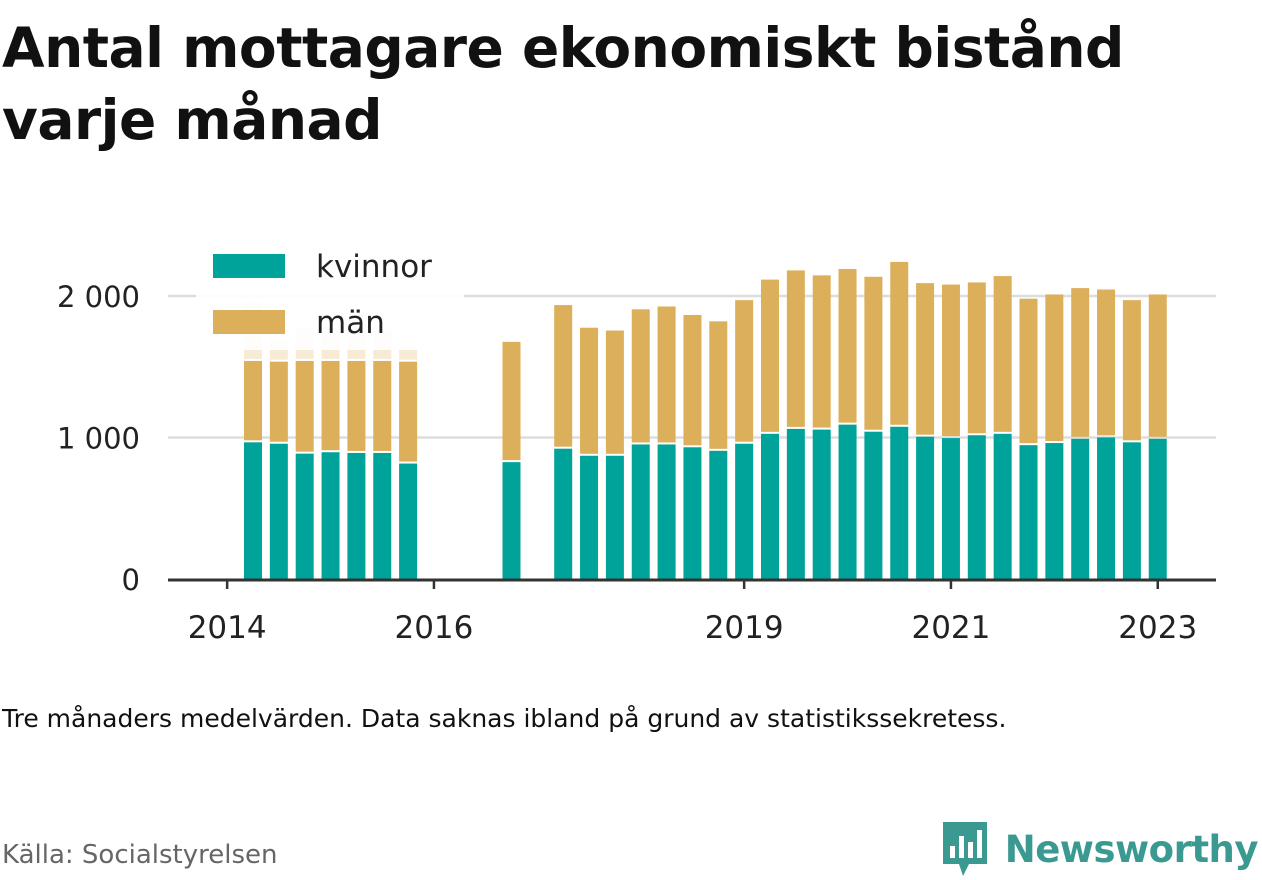 This screenshot has height=880, width=1262. What do you see at coordinates (330, 405) in the screenshot?
I see `bar-män-2015Q1` at bounding box center [330, 405].